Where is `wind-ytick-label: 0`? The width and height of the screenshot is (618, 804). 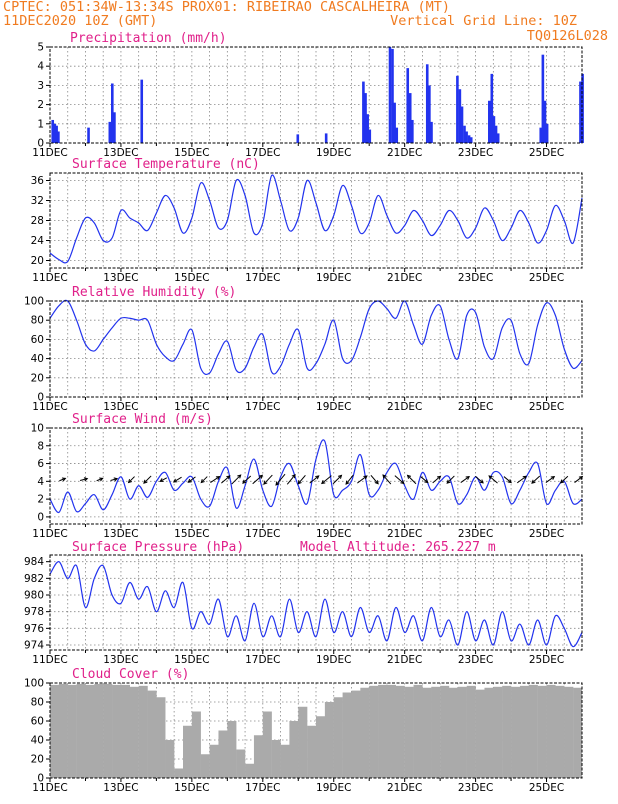 wind-ytick-label: 0 is located at coordinates (40, 517).